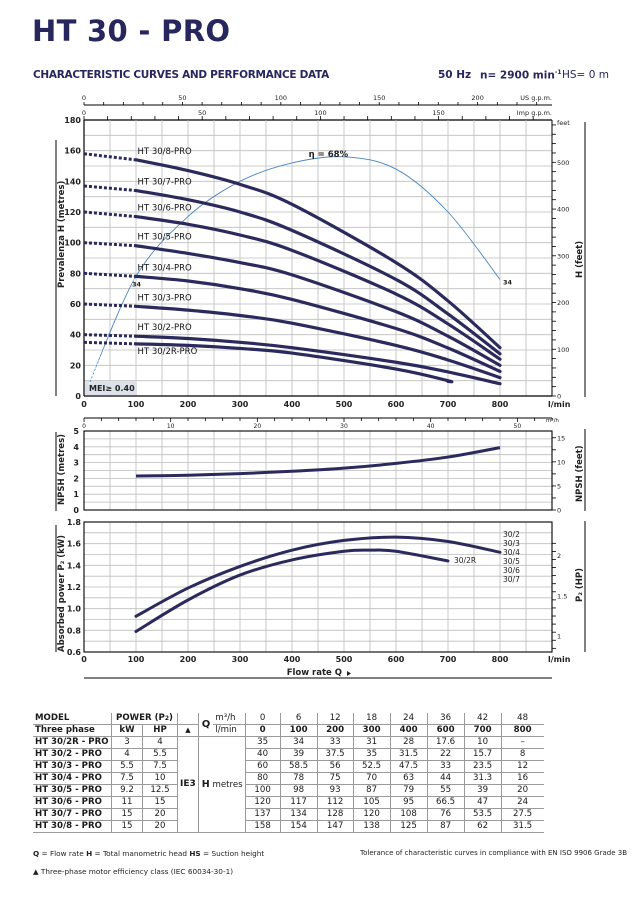 The width and height of the screenshot is (637, 897). Describe the element at coordinates (517, 75) in the screenshot. I see `speed-value: n= 2900 min` at that location.